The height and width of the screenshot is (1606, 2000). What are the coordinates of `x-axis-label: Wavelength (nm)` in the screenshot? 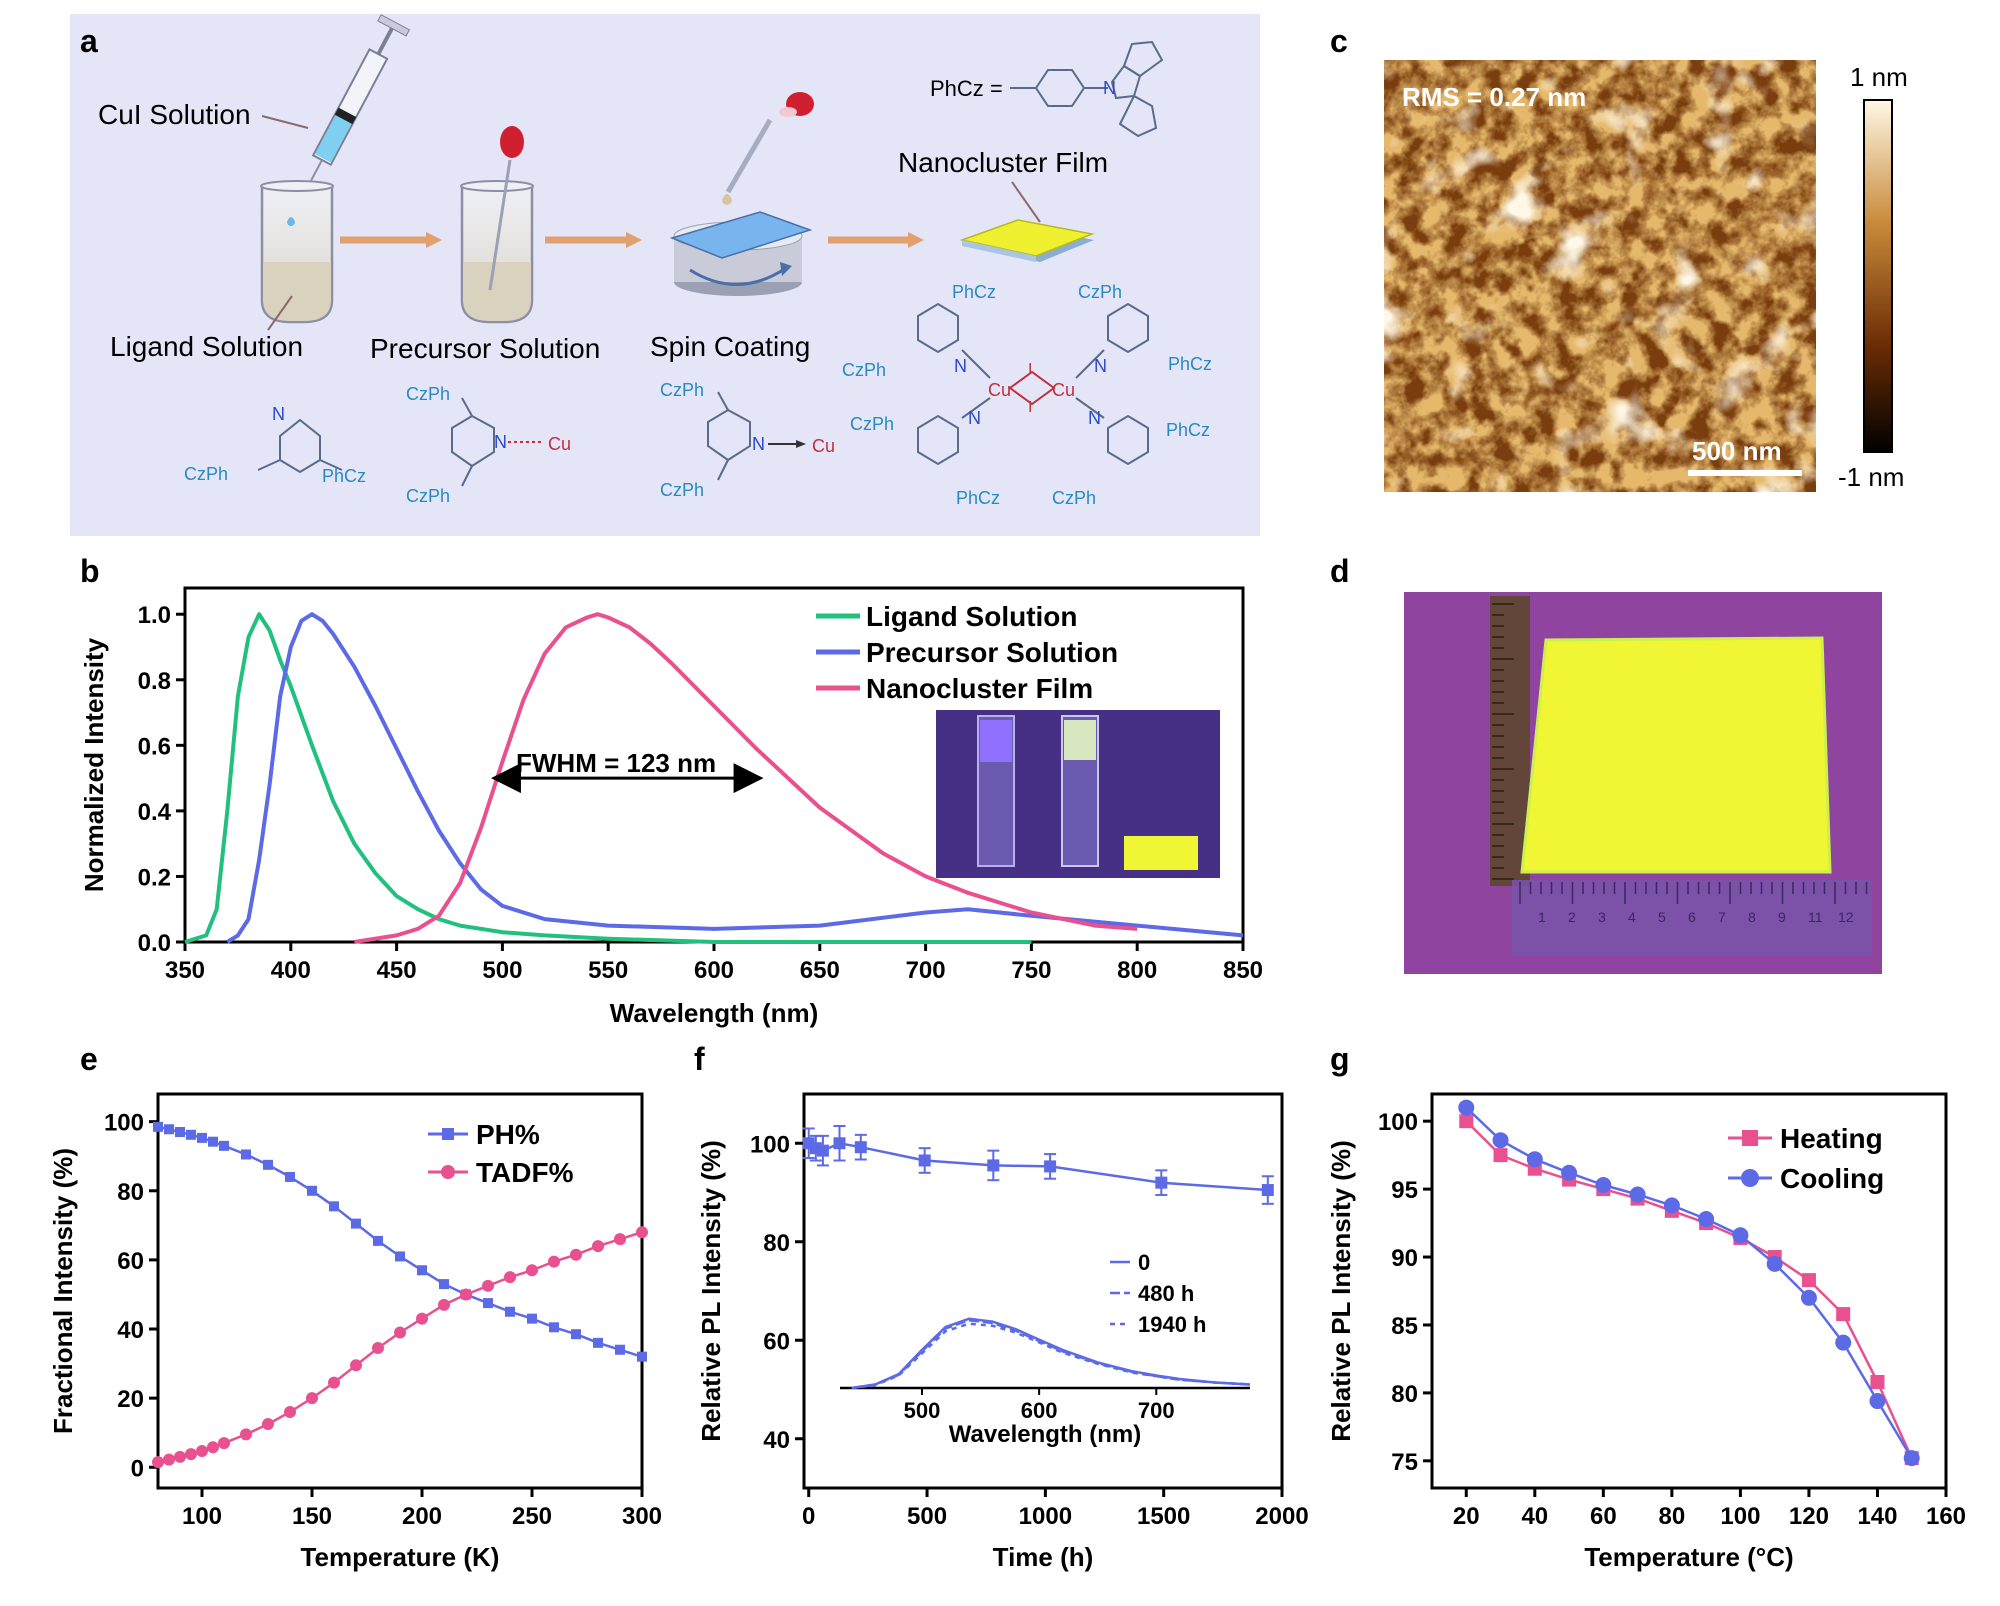 It's located at (714, 1013).